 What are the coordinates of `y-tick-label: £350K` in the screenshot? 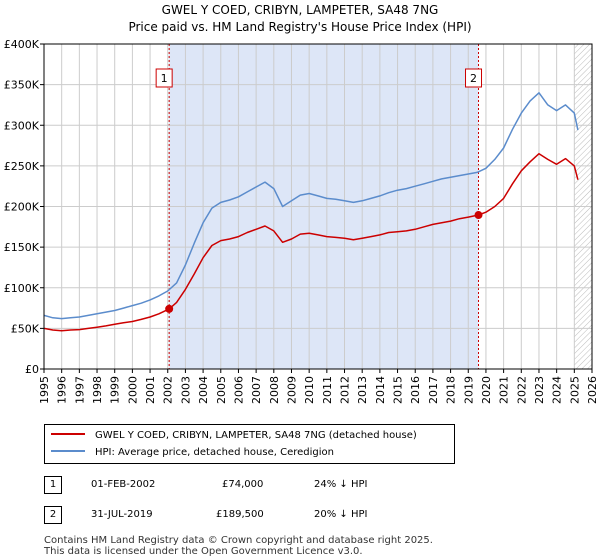 It's located at (22, 85).